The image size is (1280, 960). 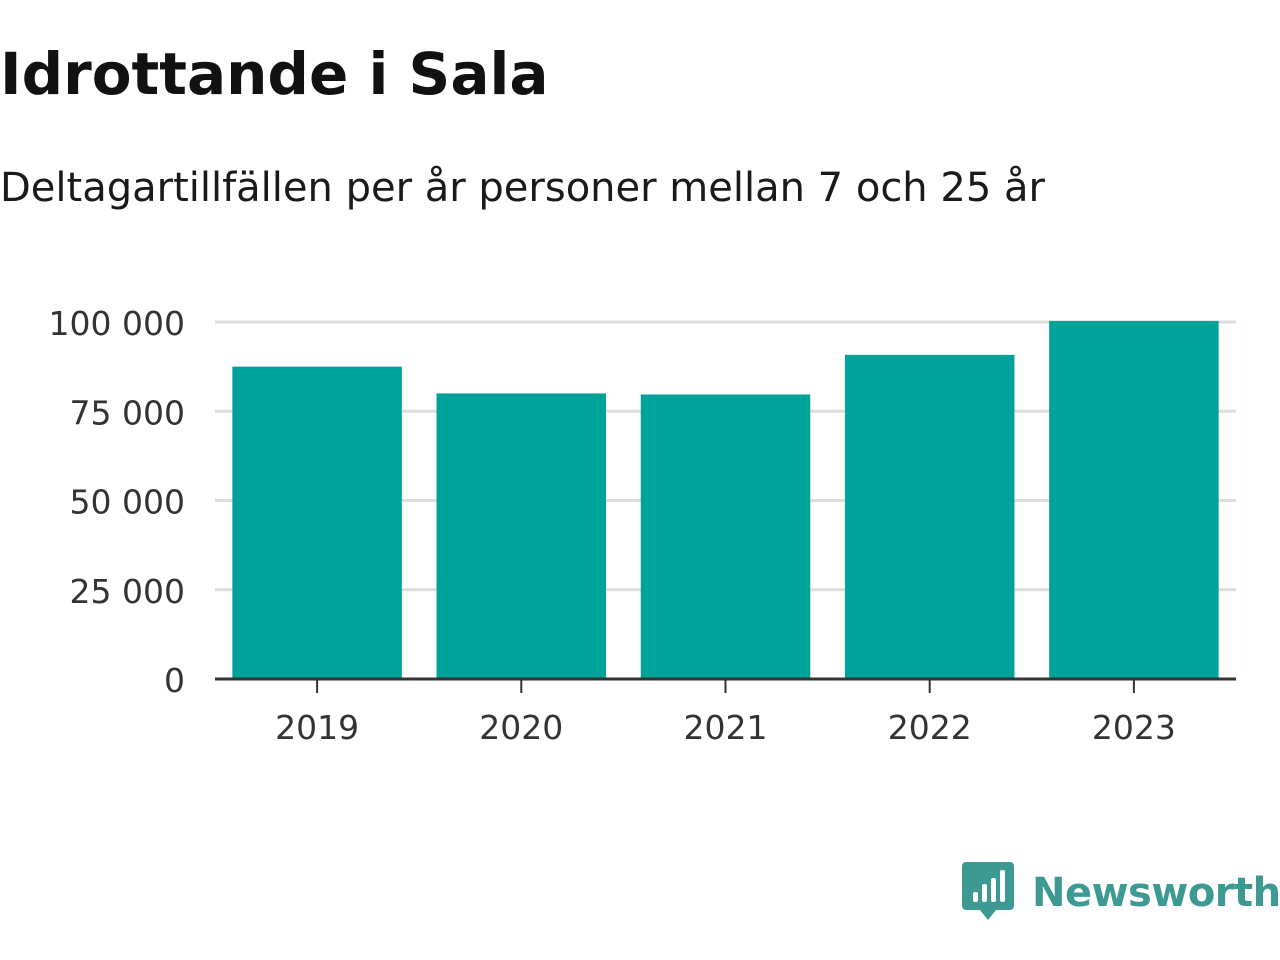 I want to click on x-tick-label: 2023, so click(x=1134, y=727).